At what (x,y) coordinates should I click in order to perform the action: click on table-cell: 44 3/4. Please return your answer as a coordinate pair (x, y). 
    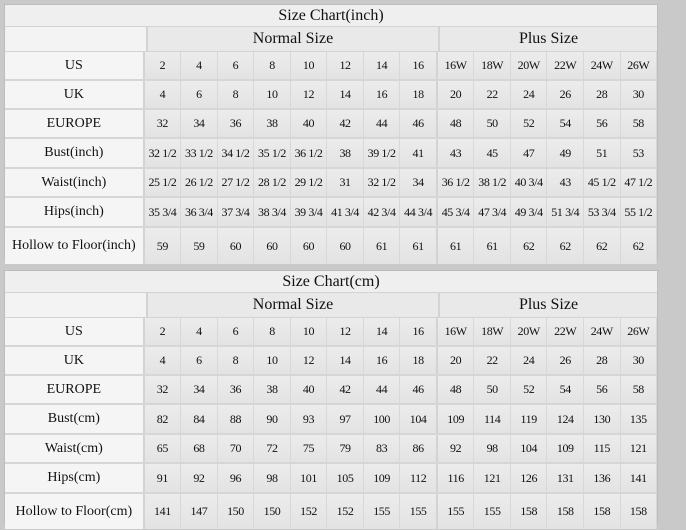
    Looking at the image, I should click on (419, 212).